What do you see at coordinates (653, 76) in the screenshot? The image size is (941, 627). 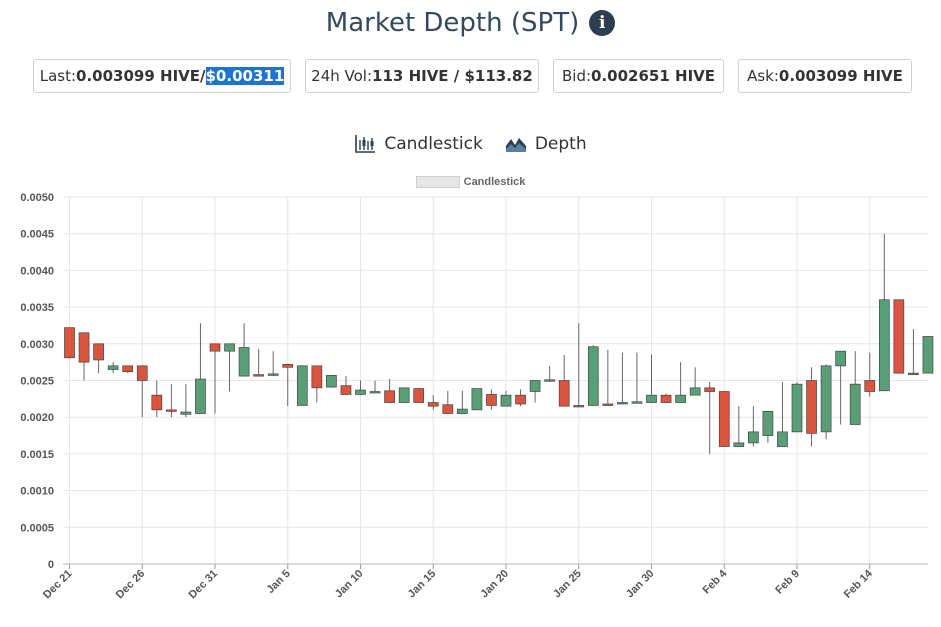 I see `stat-bid-value: 0.002651 HIVE` at bounding box center [653, 76].